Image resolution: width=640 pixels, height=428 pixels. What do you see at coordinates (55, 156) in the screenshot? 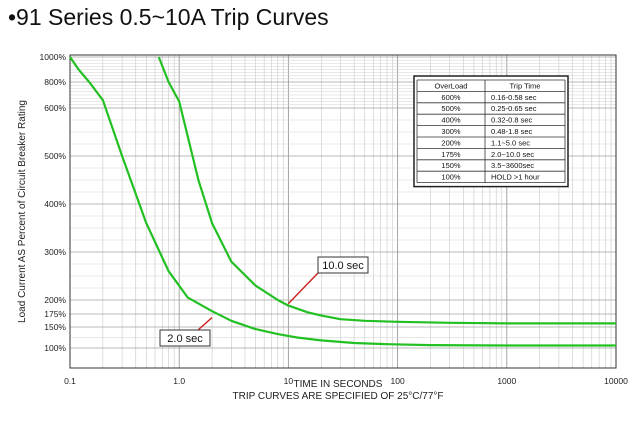
I see `y-tick-label: 500%` at bounding box center [55, 156].